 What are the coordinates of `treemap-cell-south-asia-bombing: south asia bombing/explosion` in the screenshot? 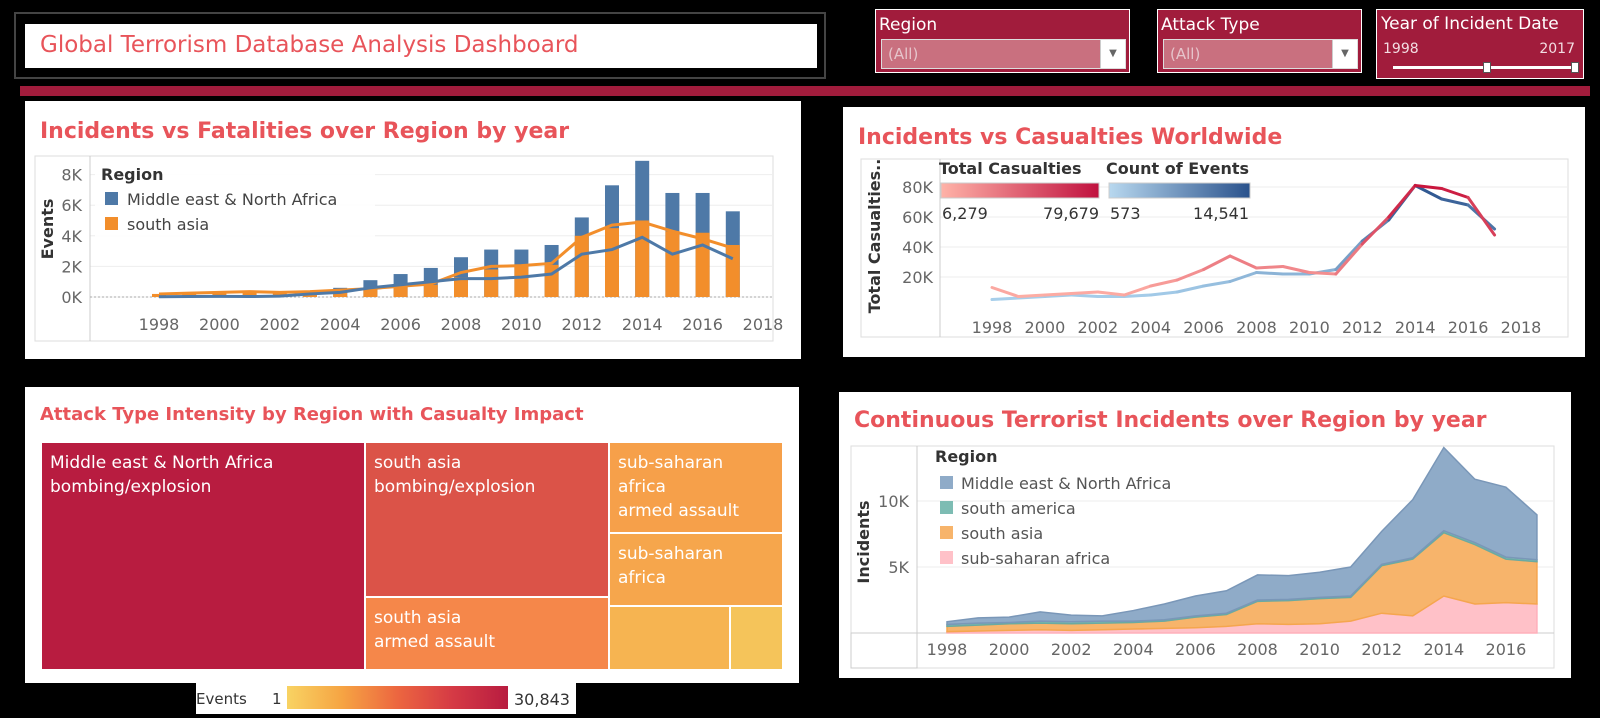 It's located at (487, 519).